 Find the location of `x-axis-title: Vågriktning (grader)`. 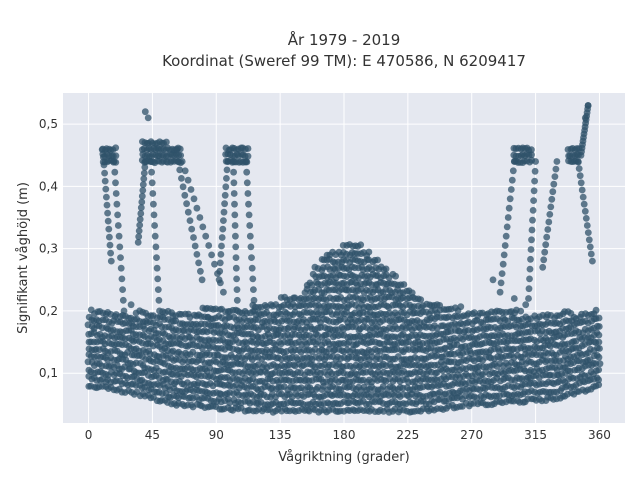

x-axis-title: Vågriktning (grader) is located at coordinates (343, 457).